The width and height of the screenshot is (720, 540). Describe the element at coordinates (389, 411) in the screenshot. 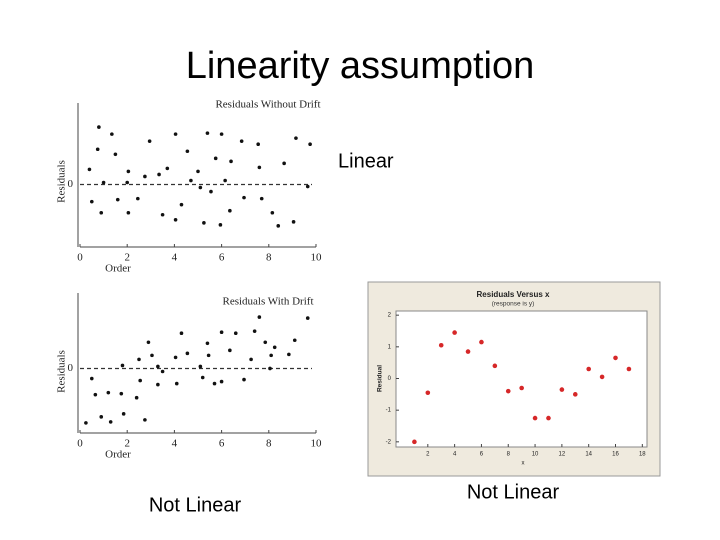

I see `y-tick-label: -1` at that location.